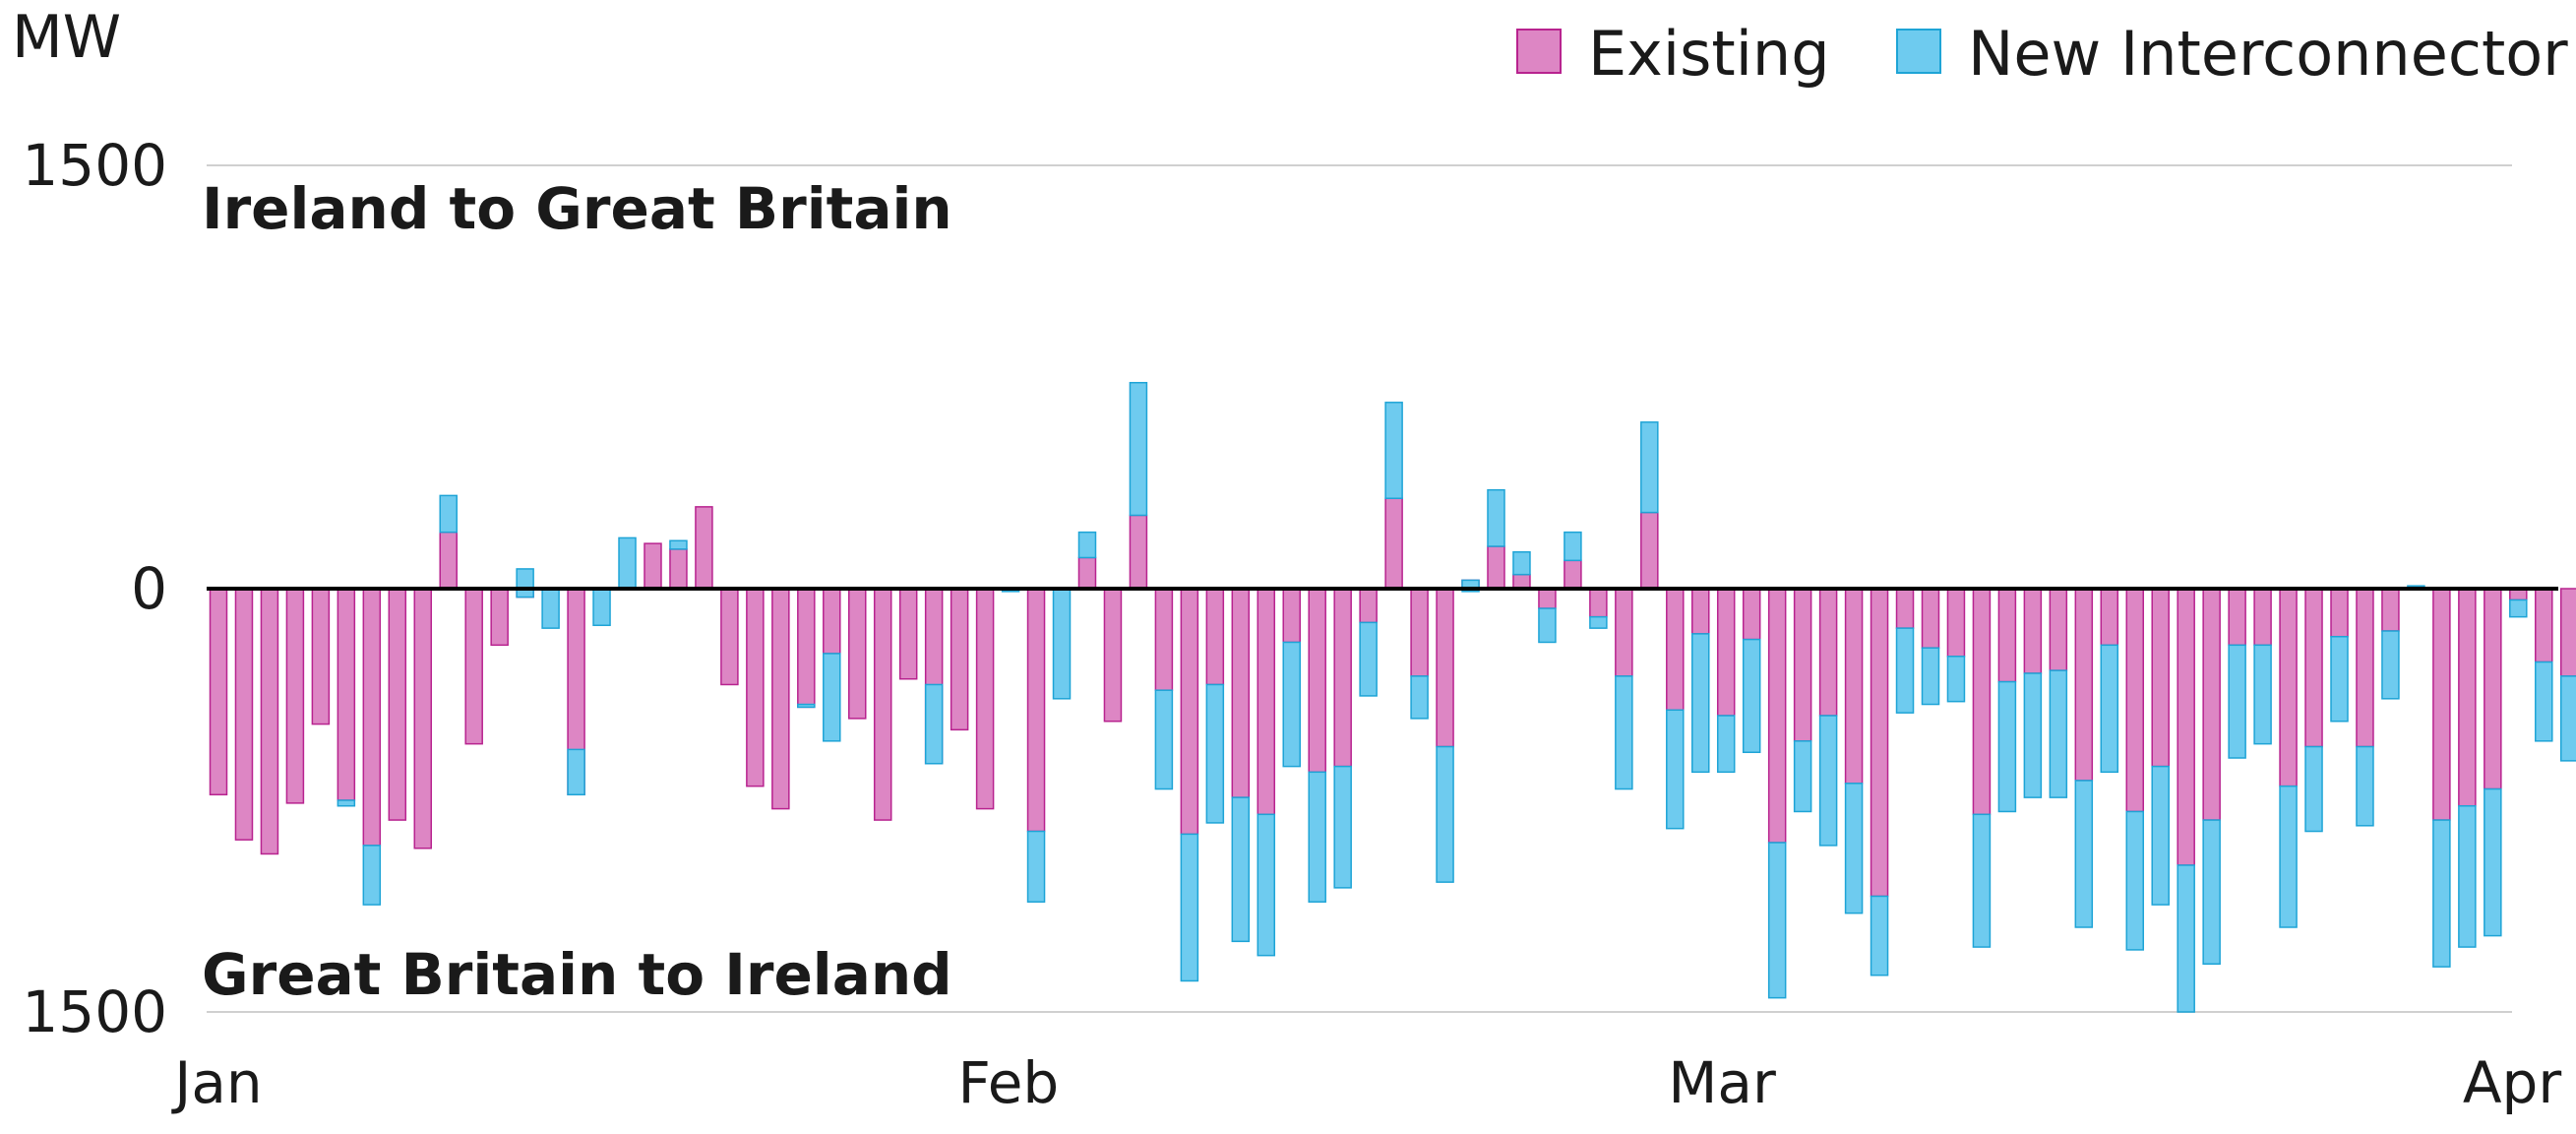 The height and width of the screenshot is (1134, 2576). What do you see at coordinates (1709, 54) in the screenshot?
I see `legend-label-existing: Existing` at bounding box center [1709, 54].